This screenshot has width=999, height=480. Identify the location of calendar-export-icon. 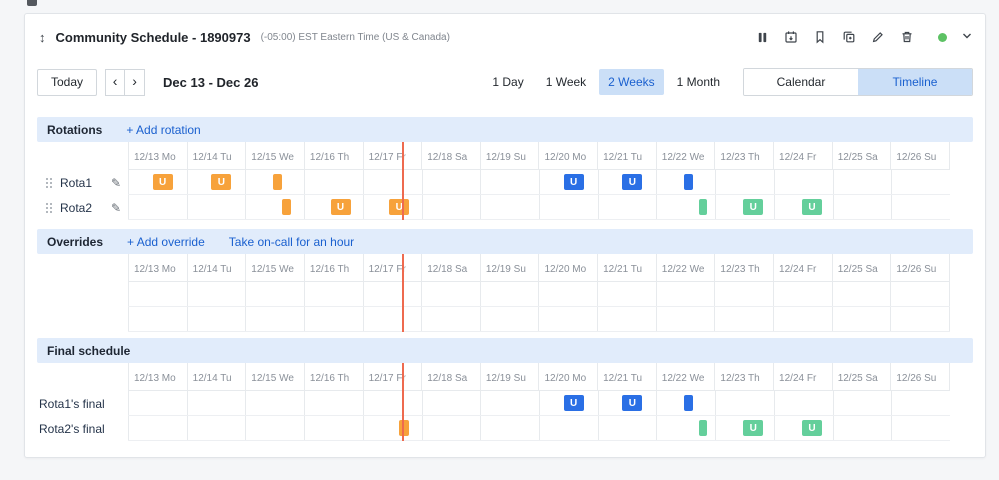
(791, 37).